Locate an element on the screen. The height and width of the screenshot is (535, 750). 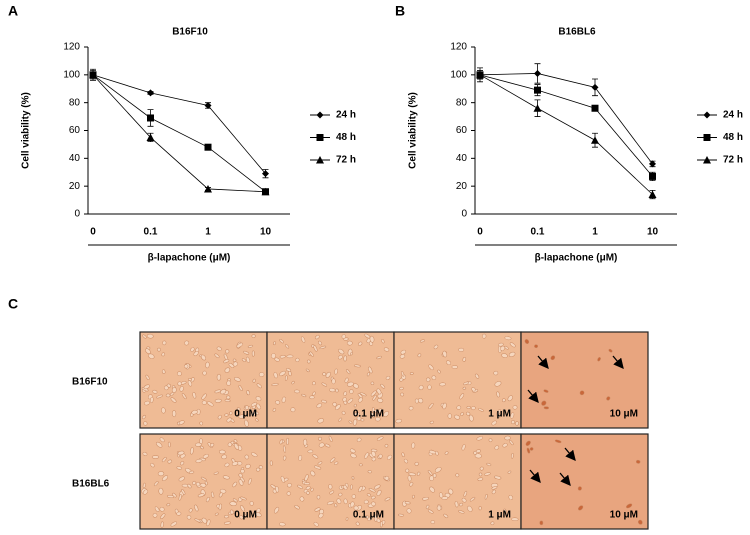
y-tick-label: 60 is located at coordinates (462, 130).